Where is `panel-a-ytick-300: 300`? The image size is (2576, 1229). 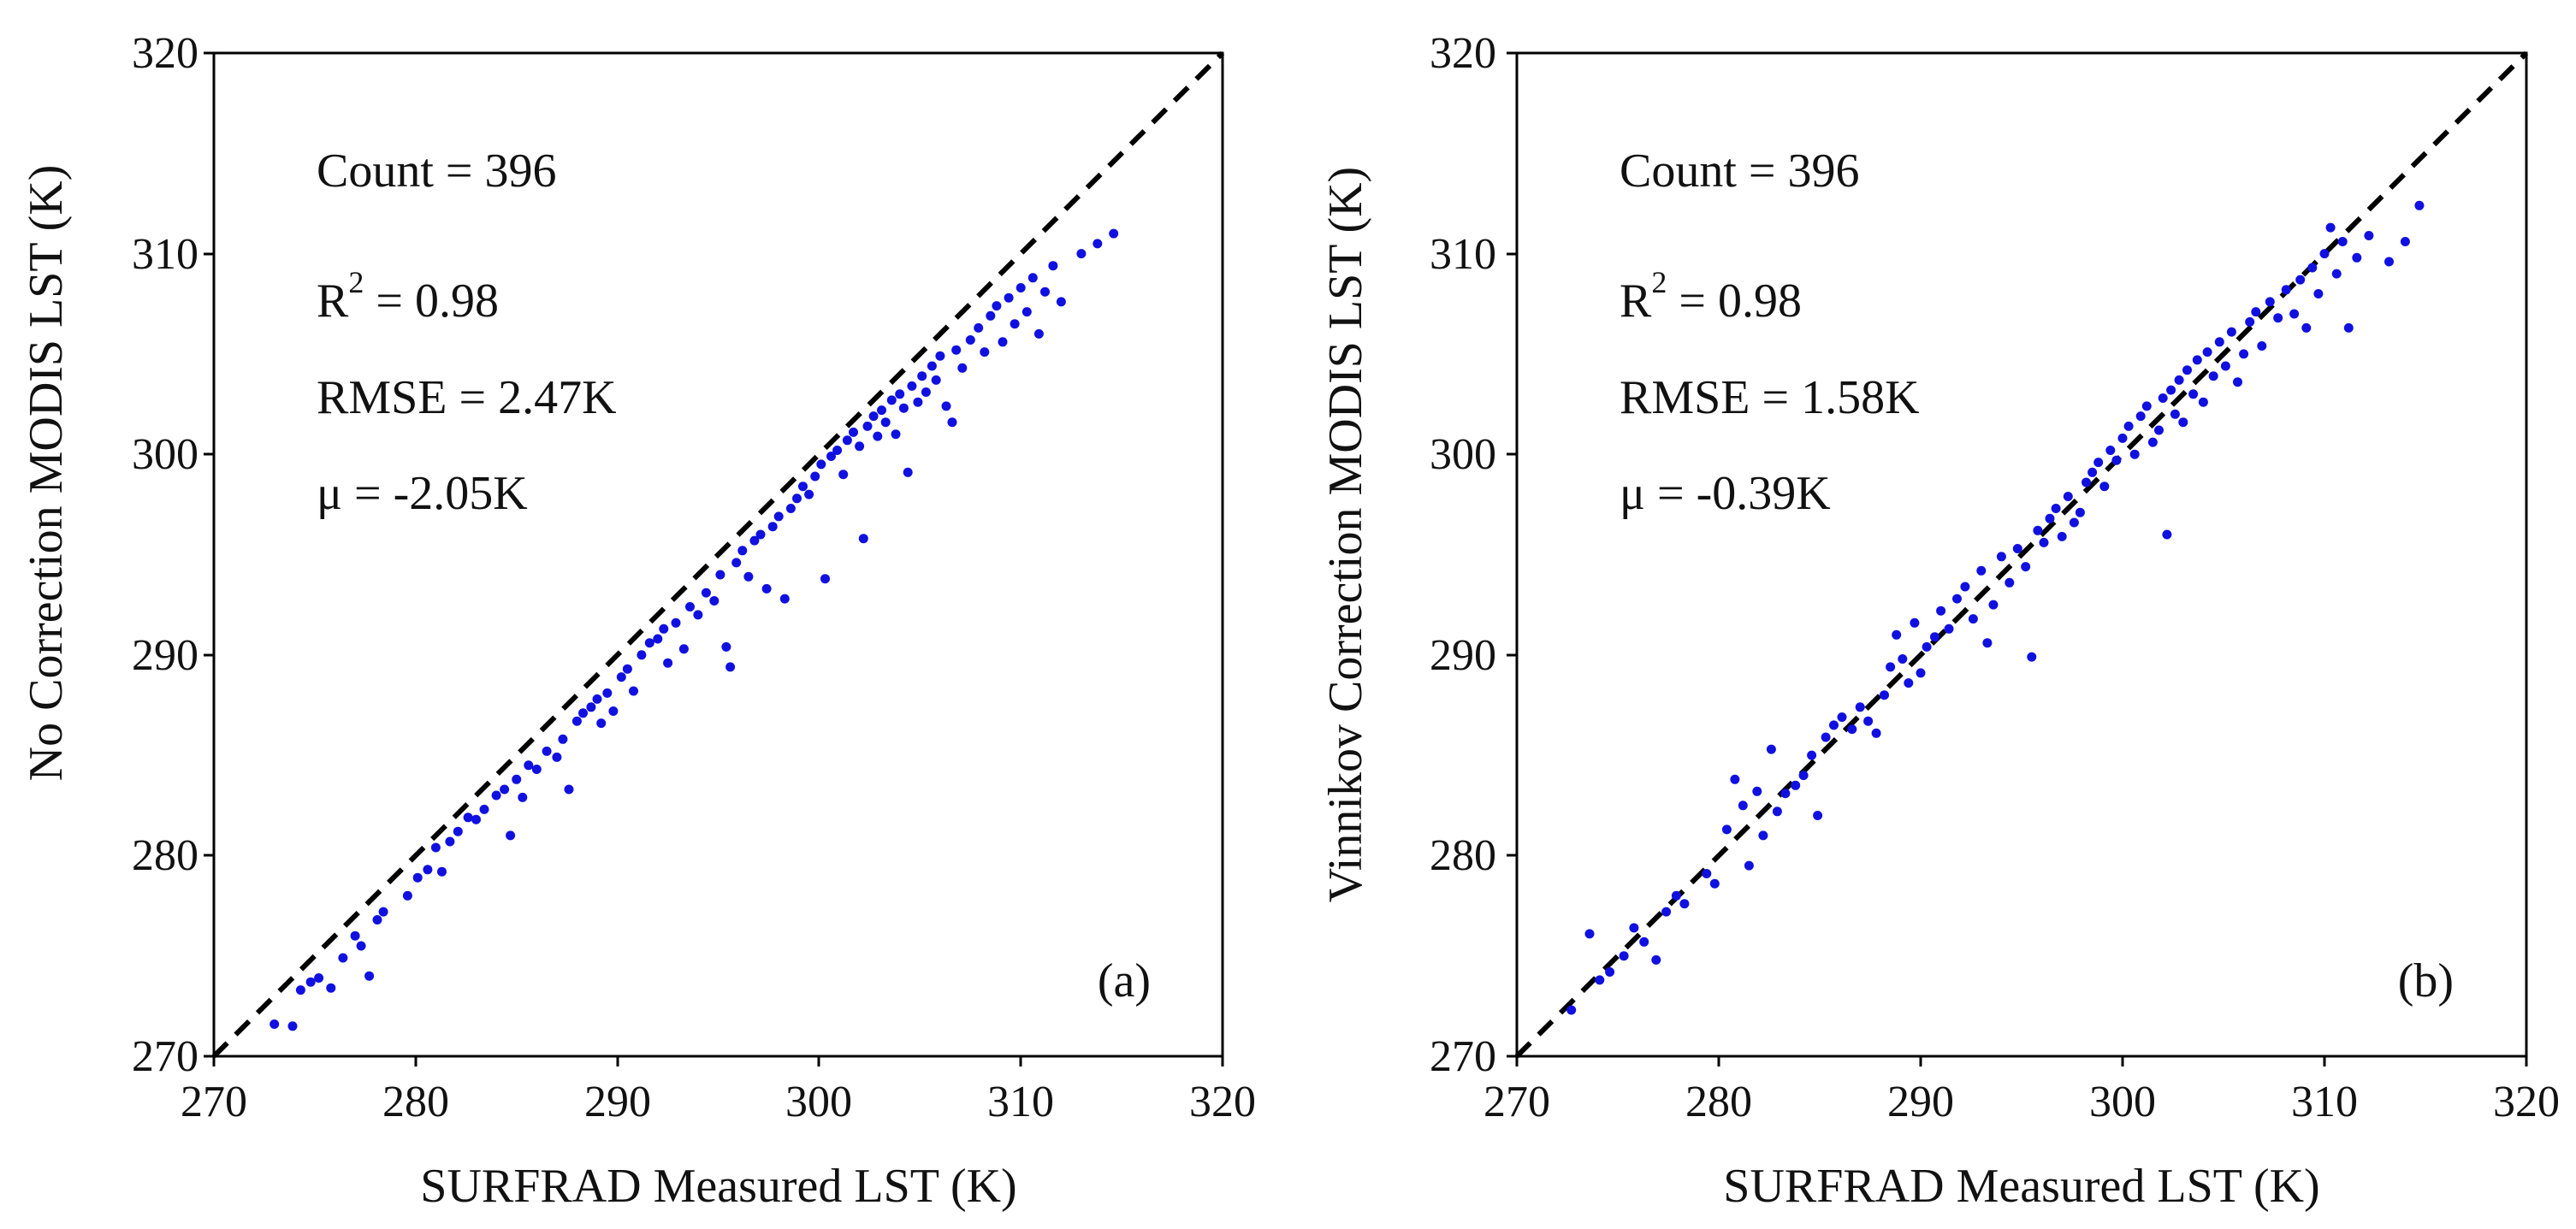 panel-a-ytick-300: 300 is located at coordinates (165, 454).